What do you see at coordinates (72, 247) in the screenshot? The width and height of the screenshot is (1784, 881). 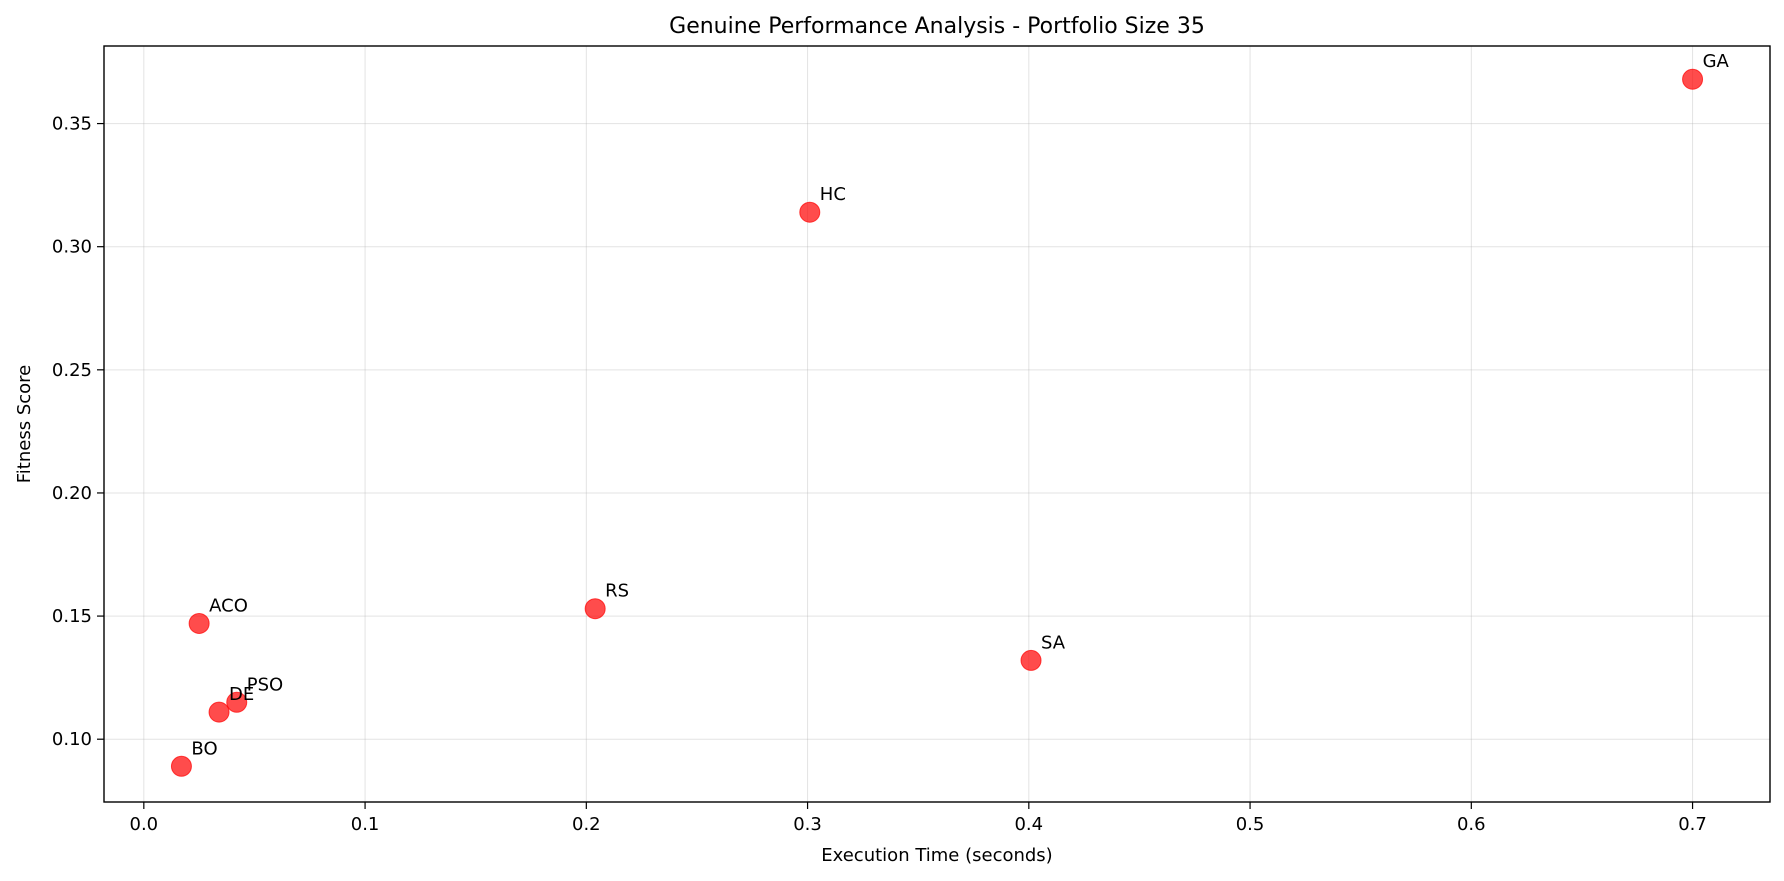 I see `y-tick-label: 0.30` at bounding box center [72, 247].